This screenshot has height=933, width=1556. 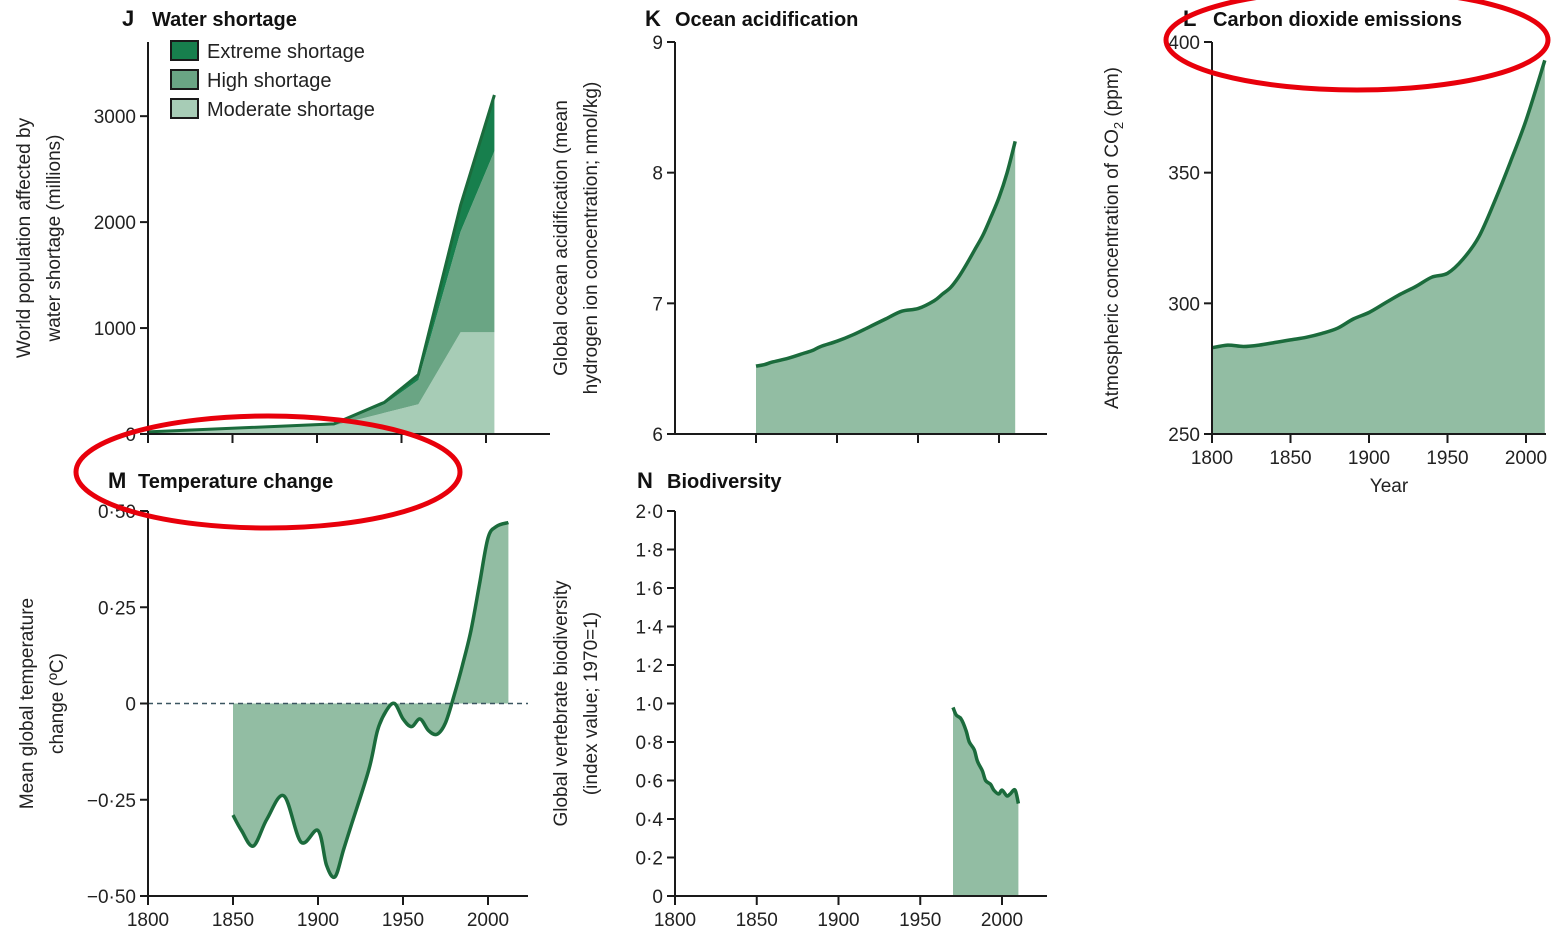 What do you see at coordinates (649, 666) in the screenshot?
I see `y-tick-label: 1·2` at bounding box center [649, 666].